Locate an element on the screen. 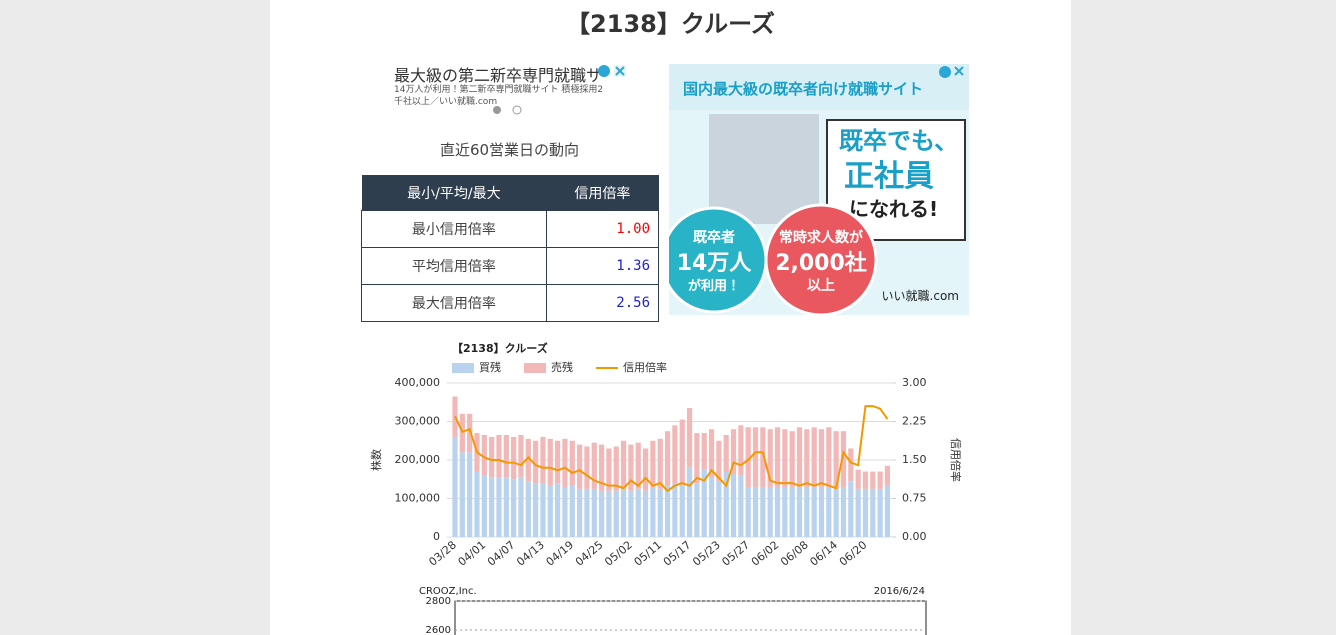 This screenshot has height=635, width=1336. table-cell: 最小信用倍率 is located at coordinates (454, 229).